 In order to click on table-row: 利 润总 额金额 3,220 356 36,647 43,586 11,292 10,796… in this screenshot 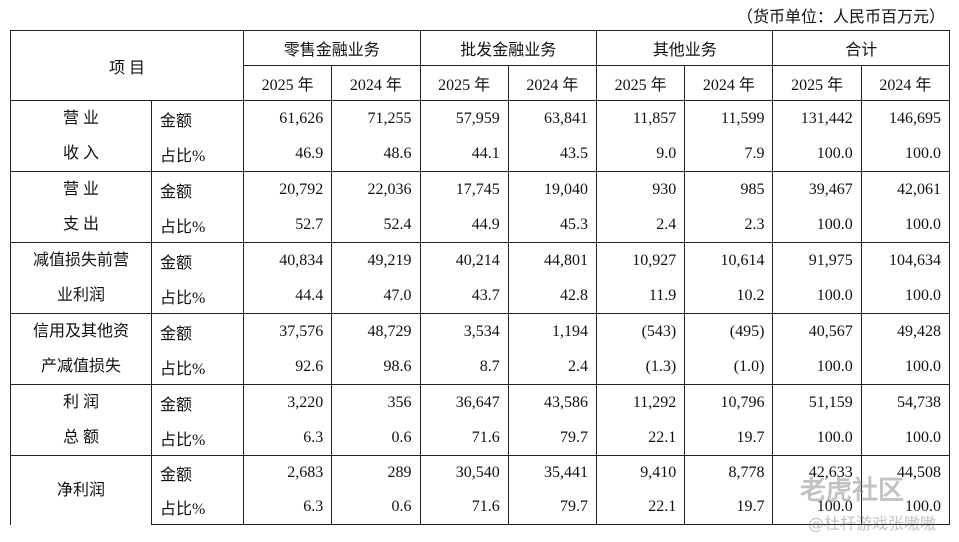, I will do `click(480, 420)`.